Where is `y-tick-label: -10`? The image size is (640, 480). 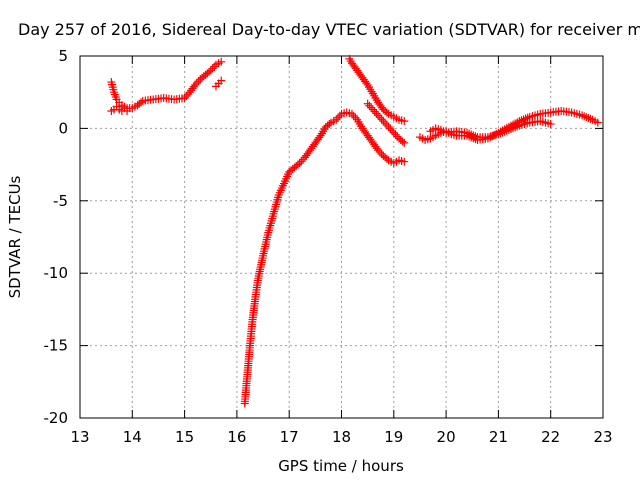 y-tick-label: -10 is located at coordinates (56, 273).